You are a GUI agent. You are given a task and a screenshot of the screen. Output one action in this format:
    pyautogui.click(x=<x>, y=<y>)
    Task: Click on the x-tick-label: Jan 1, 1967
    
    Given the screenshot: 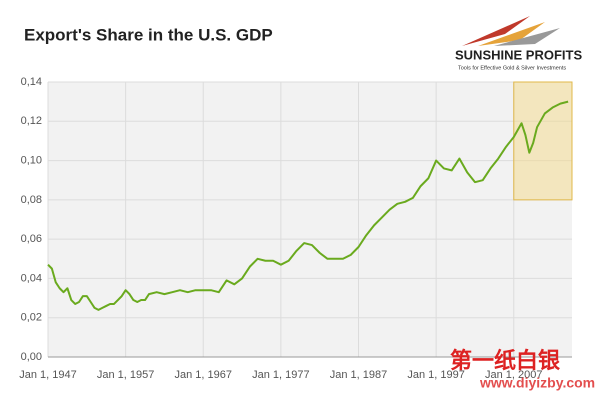 What is the action you would take?
    pyautogui.click(x=204, y=375)
    